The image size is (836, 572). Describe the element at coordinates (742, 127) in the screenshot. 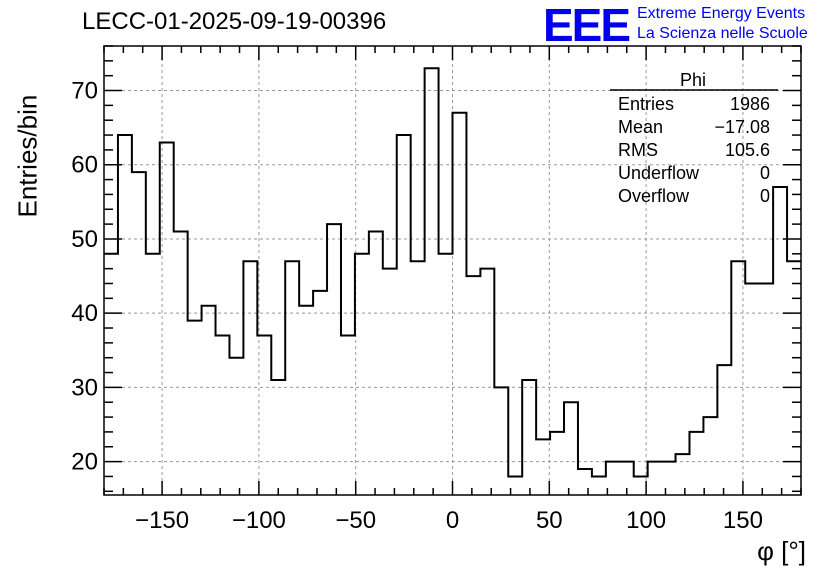

I see `stat-value: −17.08` at that location.